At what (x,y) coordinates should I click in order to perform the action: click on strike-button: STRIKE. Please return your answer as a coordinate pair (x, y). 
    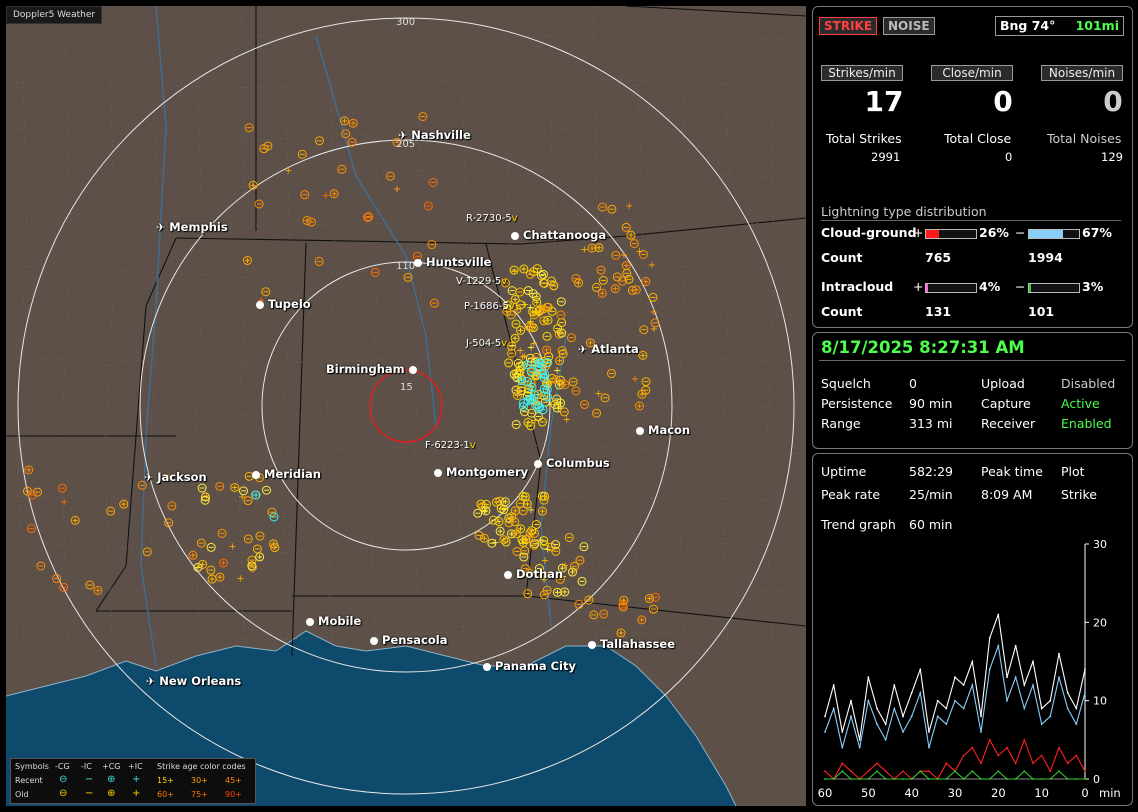
    Looking at the image, I should click on (848, 26).